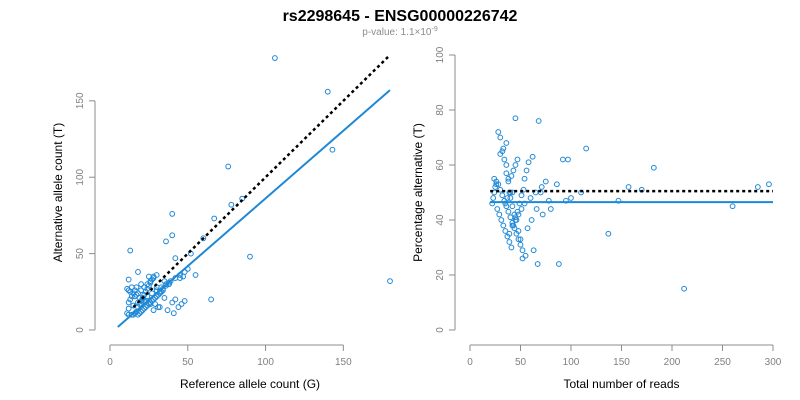 The image size is (800, 400). What do you see at coordinates (80, 330) in the screenshot?
I see `chart0-y-tick-label: 0` at bounding box center [80, 330].